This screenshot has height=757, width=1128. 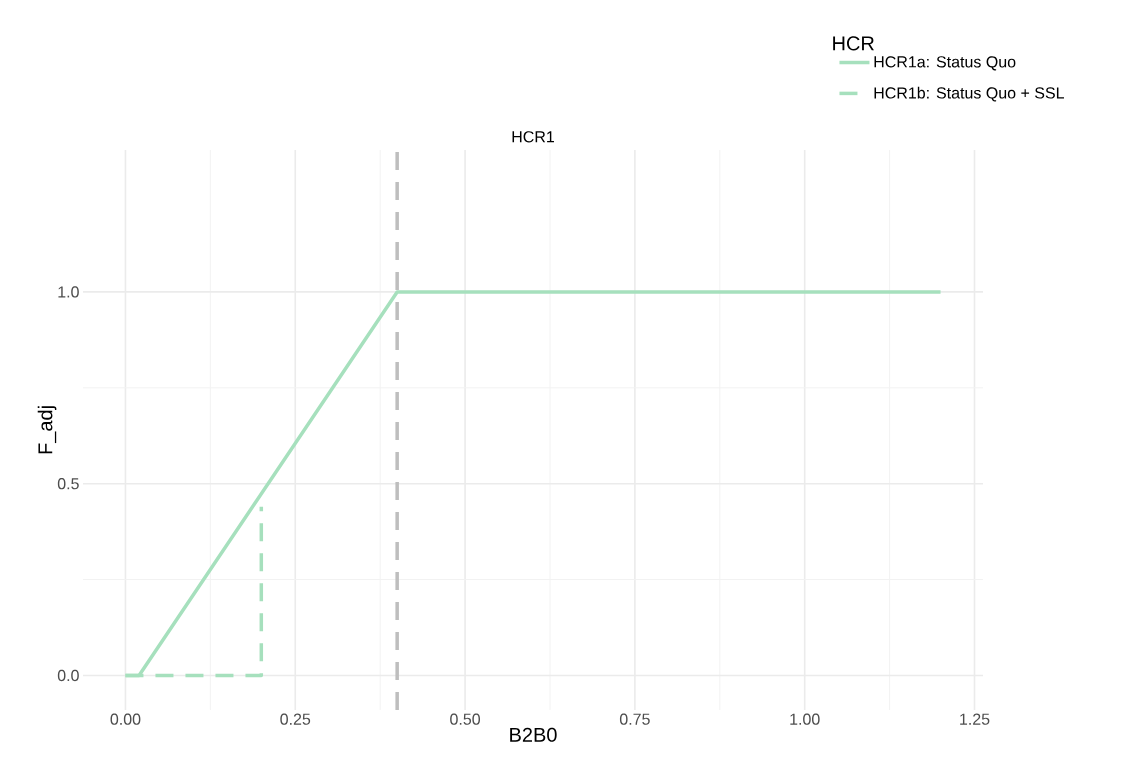 What do you see at coordinates (295, 719) in the screenshot?
I see `x-tick-label: 0.25` at bounding box center [295, 719].